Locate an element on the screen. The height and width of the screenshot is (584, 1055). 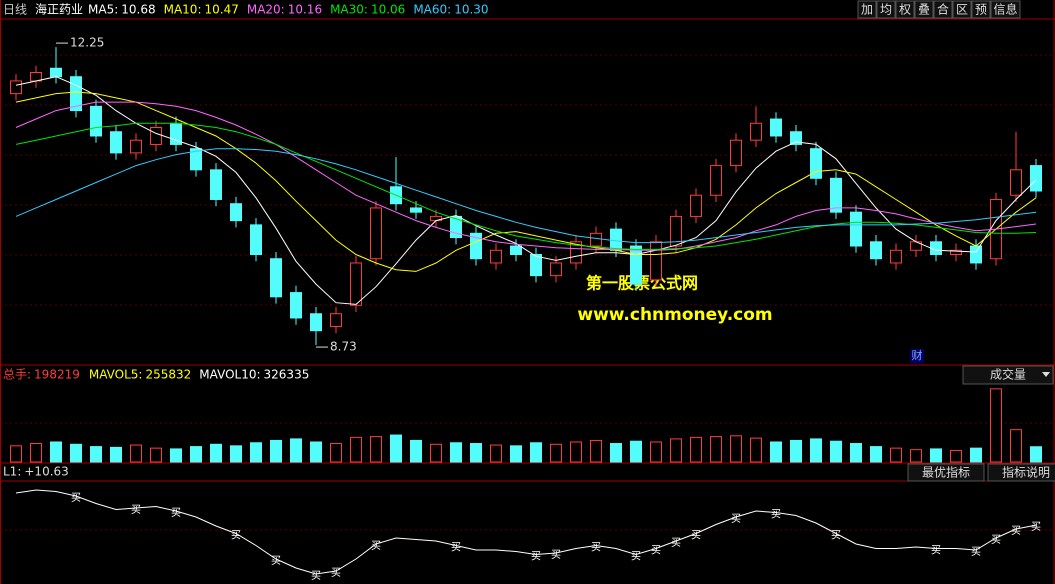
toolbar-button-label: 均 is located at coordinates (886, 10).